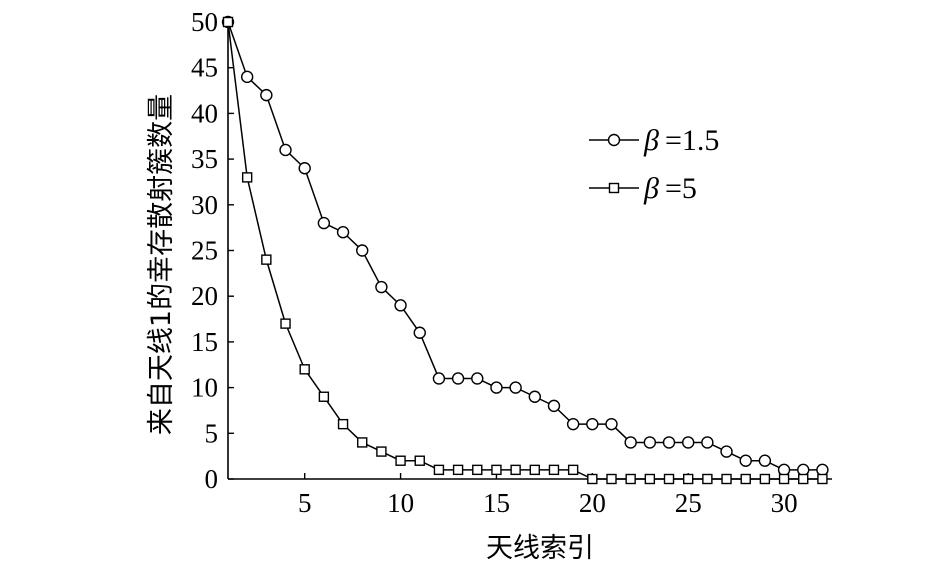  I want to click on legend-entry: β =5, so click(643, 188).